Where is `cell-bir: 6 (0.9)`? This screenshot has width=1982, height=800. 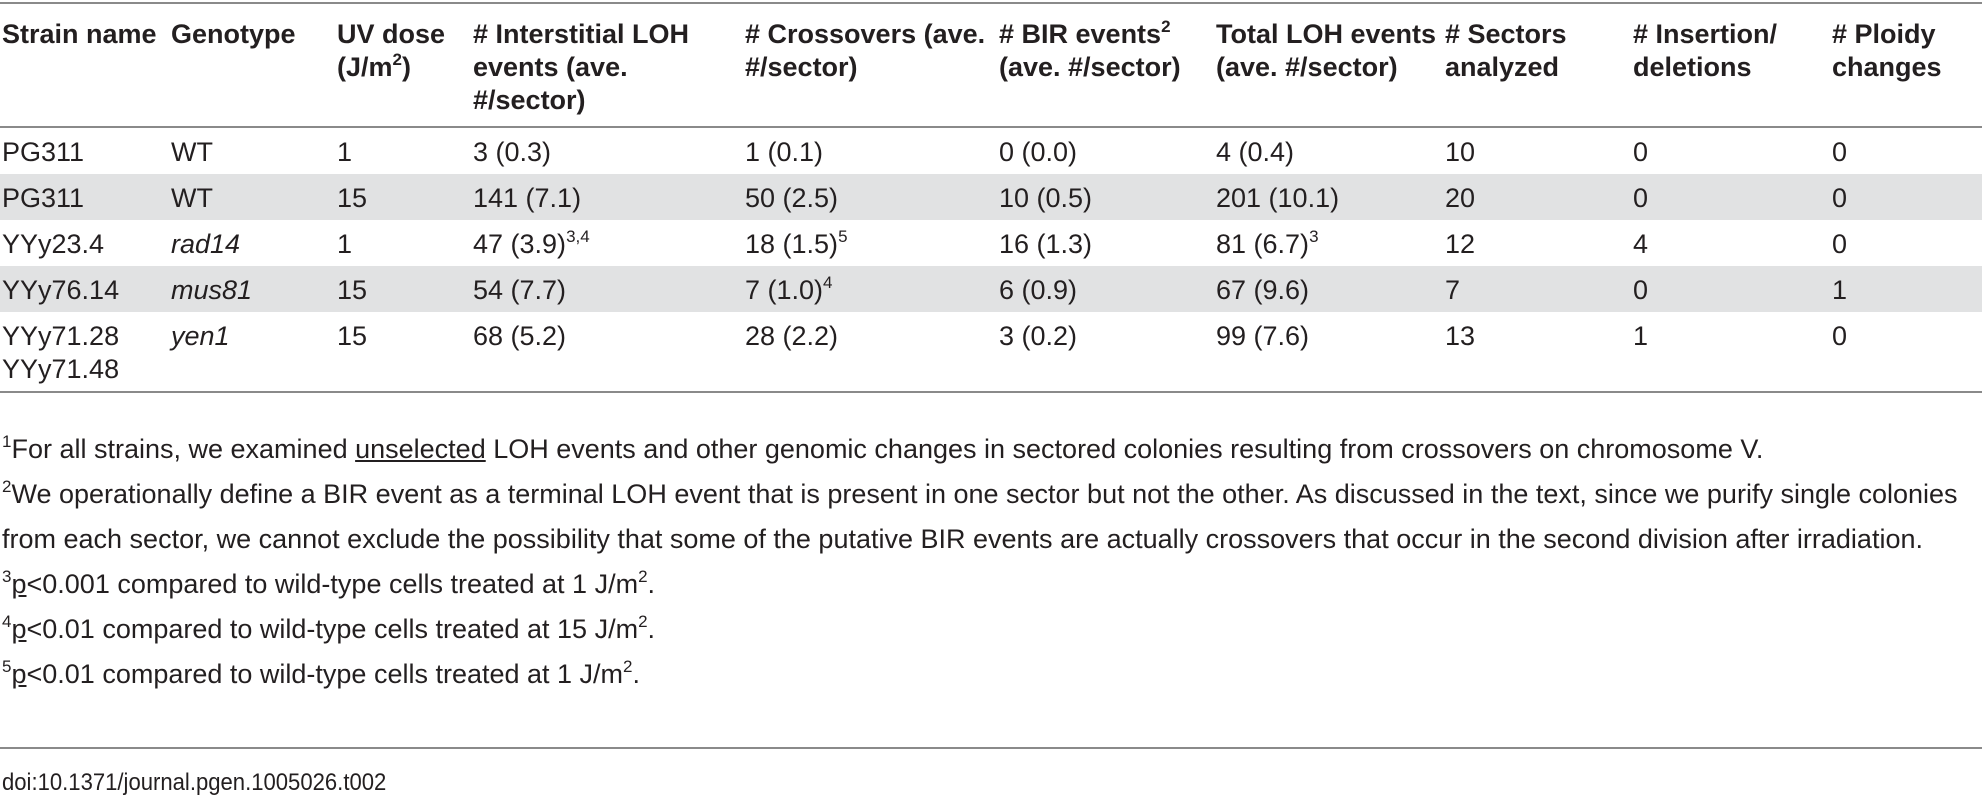 cell-bir: 6 (0.9) is located at coordinates (1106, 289).